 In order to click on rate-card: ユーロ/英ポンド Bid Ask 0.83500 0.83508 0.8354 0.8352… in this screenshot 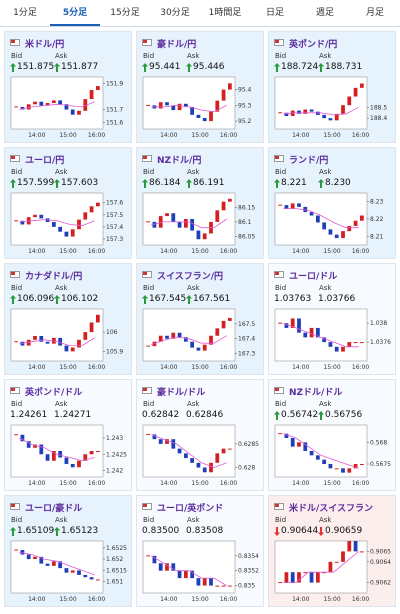, I will do `click(200, 551)`.